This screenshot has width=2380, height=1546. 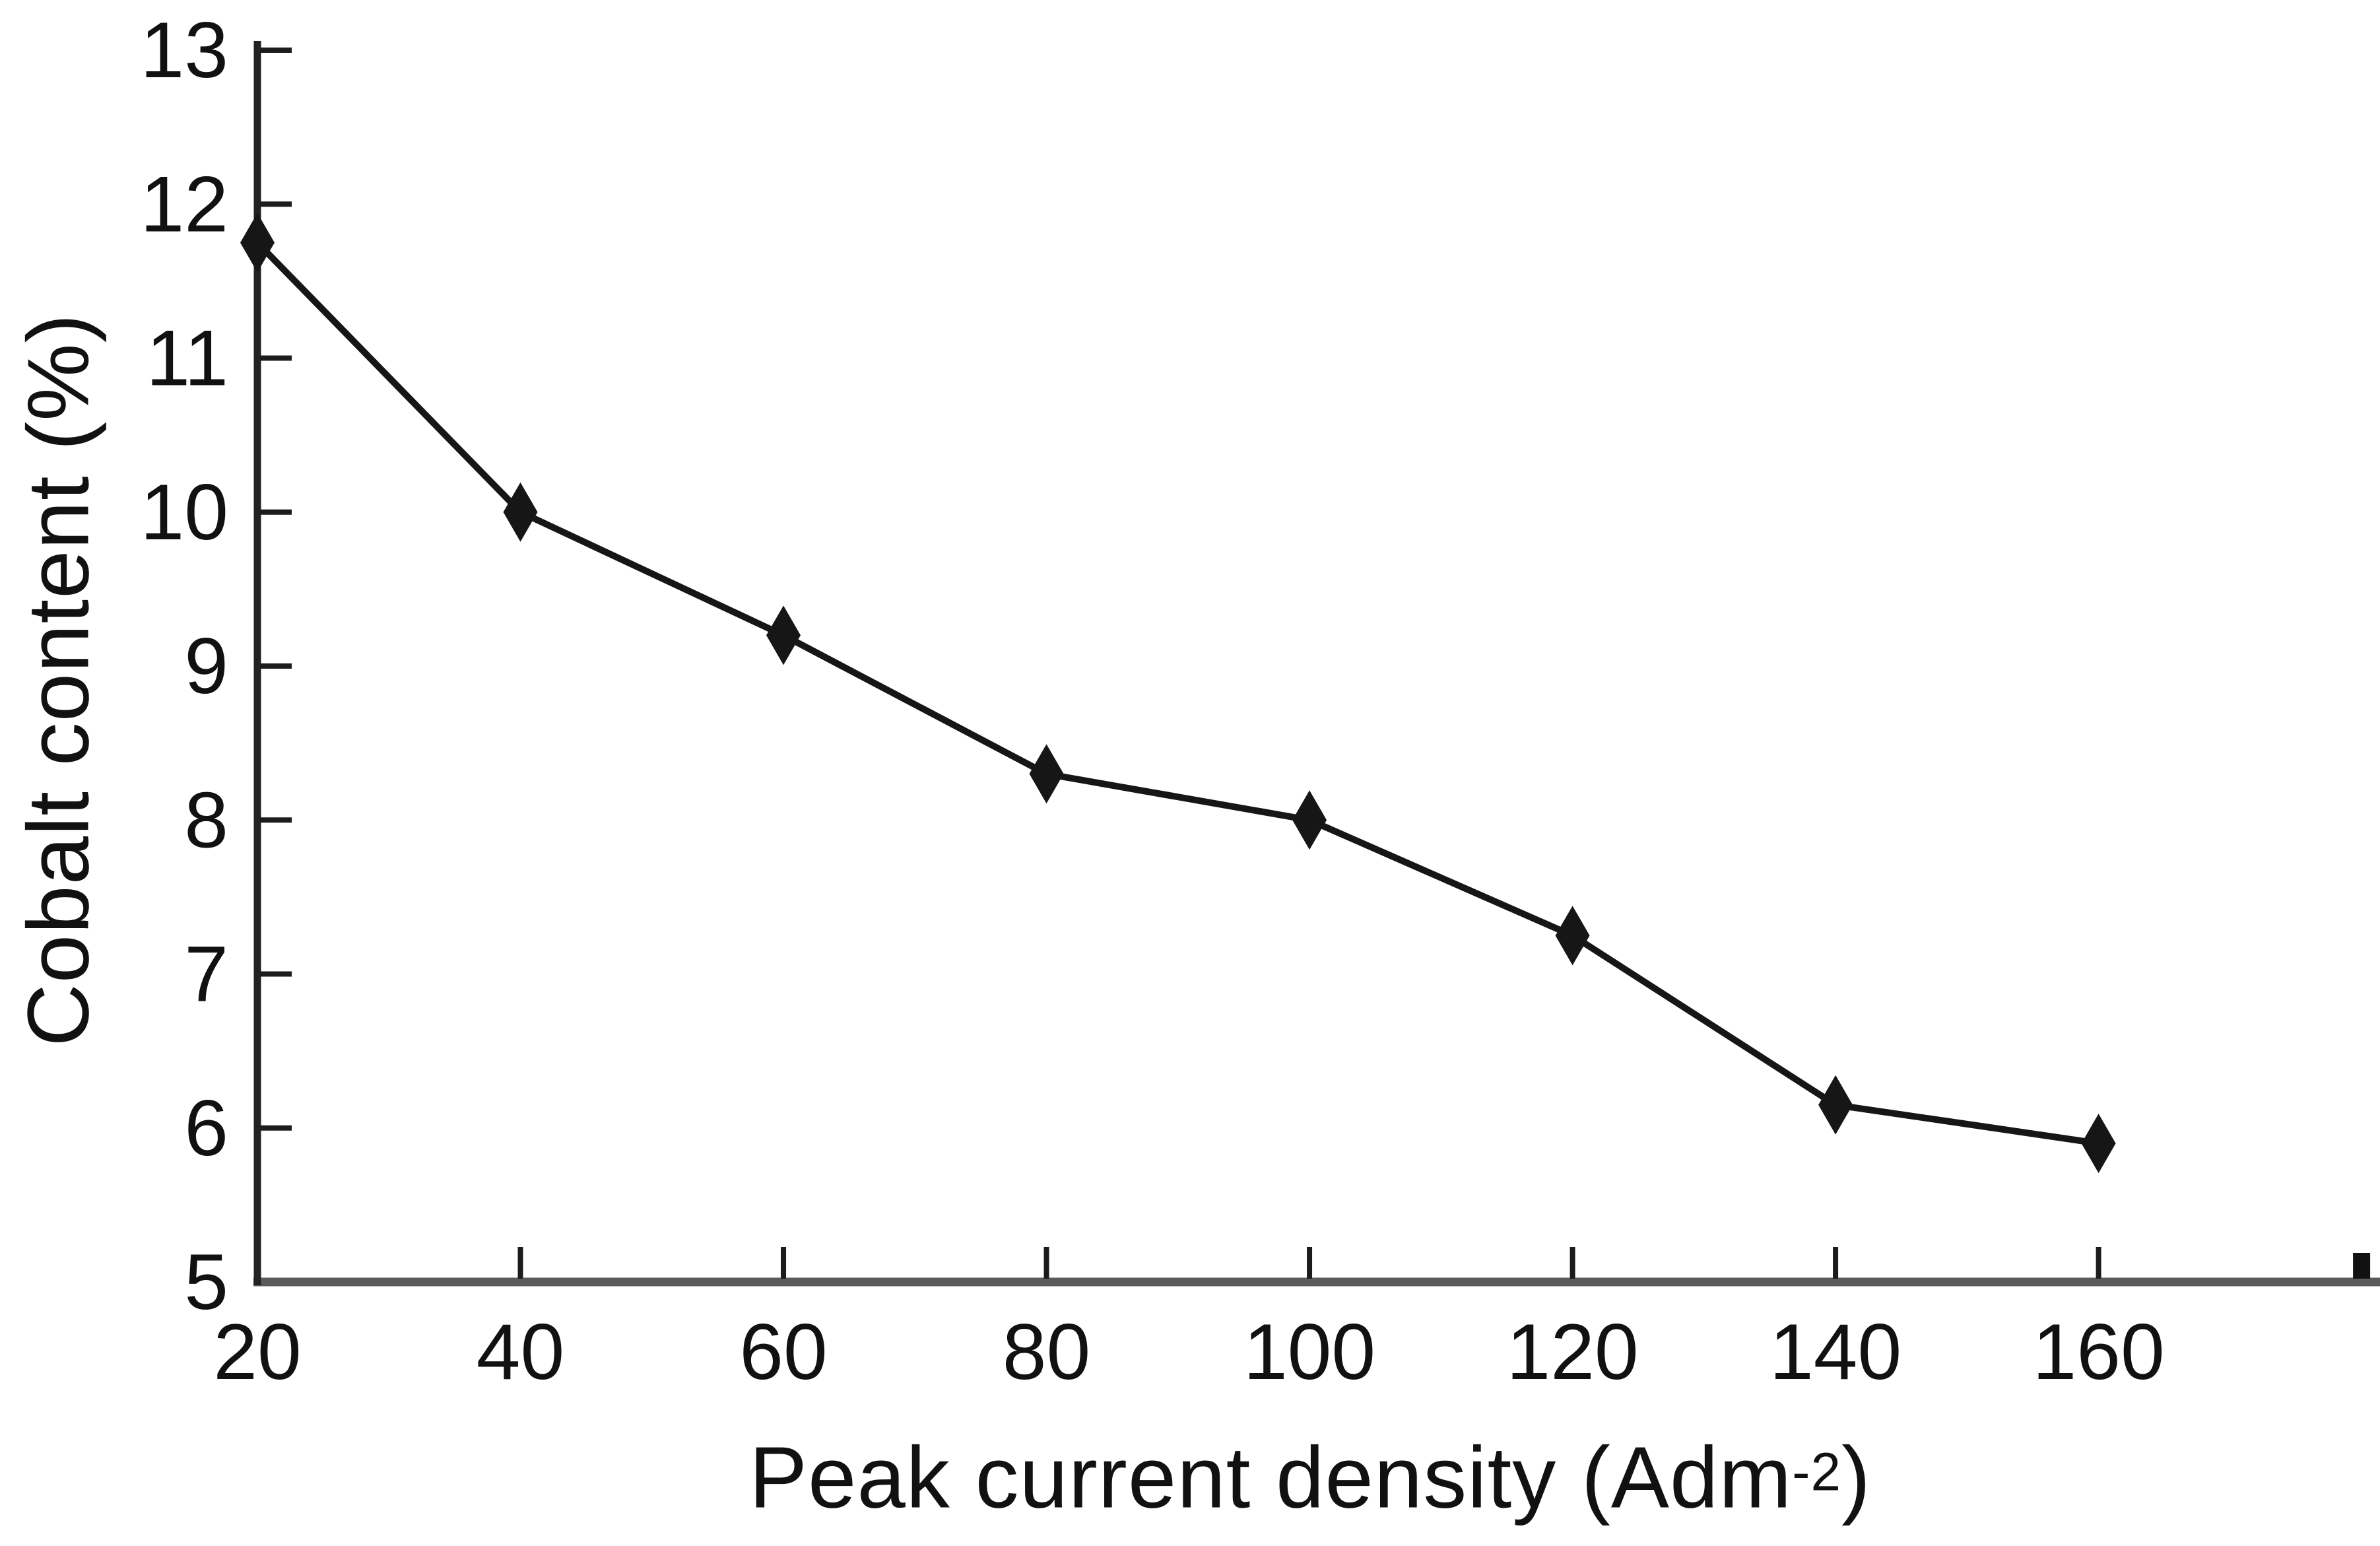 I want to click on x-axis-title-text: Peak current density (Adm, so click(x=1270, y=1477).